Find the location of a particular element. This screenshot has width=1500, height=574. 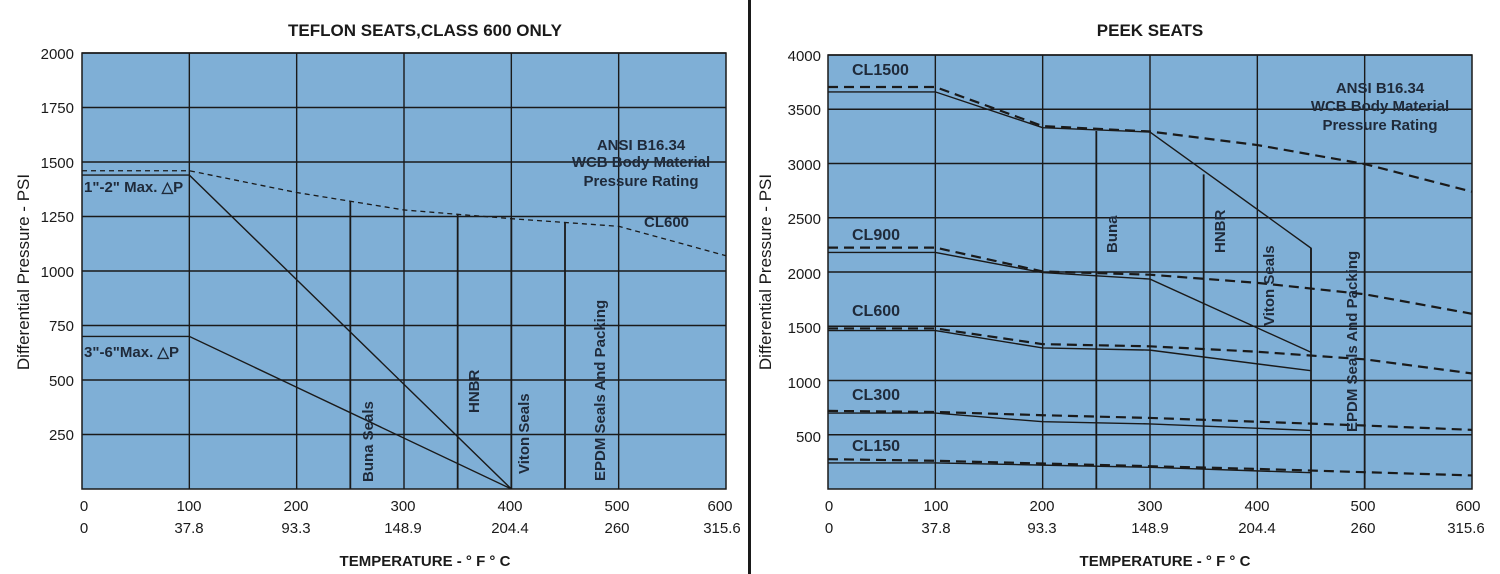

peek-x-ticks-f: 0 100 200 300 400 500 600 is located at coordinates (1153, 506).